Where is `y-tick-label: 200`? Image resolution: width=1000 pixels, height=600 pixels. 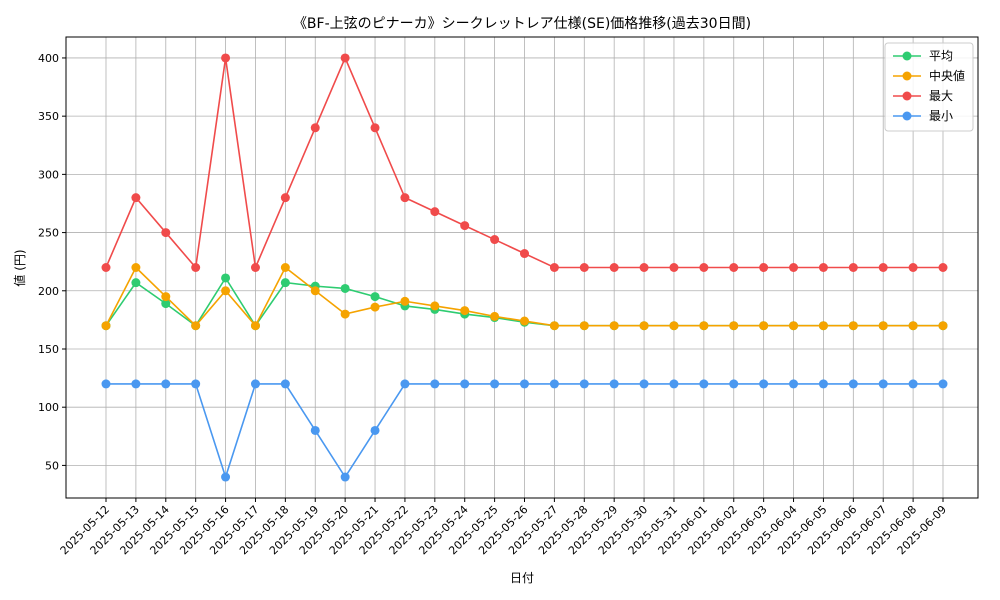 y-tick-label: 200 is located at coordinates (48, 291).